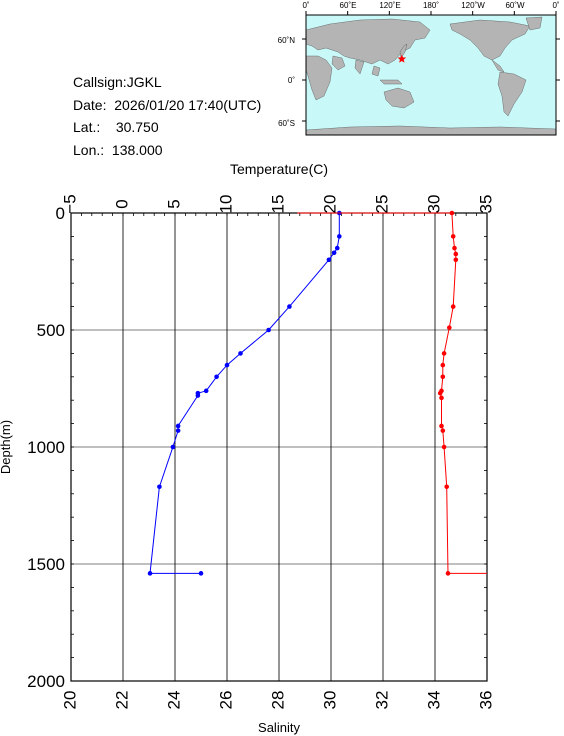 The height and width of the screenshot is (736, 564). Describe the element at coordinates (286, 123) in the screenshot. I see `map-lat-label: 60˚S` at that location.